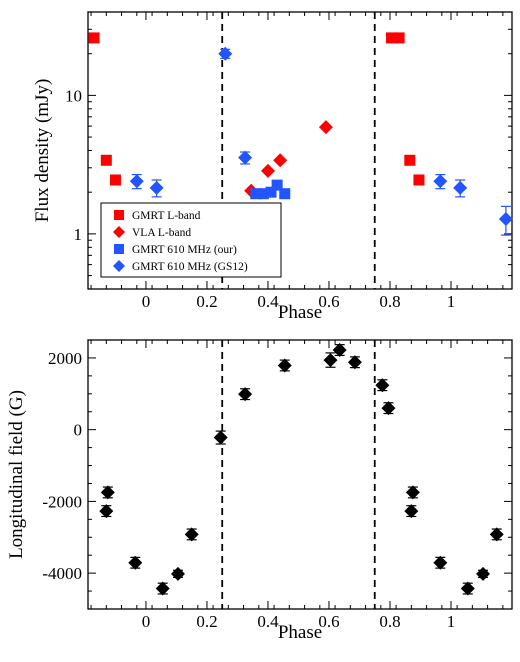 This screenshot has height=662, width=520. I want to click on y-axis-label: Longitudinal field (G), so click(16, 474).